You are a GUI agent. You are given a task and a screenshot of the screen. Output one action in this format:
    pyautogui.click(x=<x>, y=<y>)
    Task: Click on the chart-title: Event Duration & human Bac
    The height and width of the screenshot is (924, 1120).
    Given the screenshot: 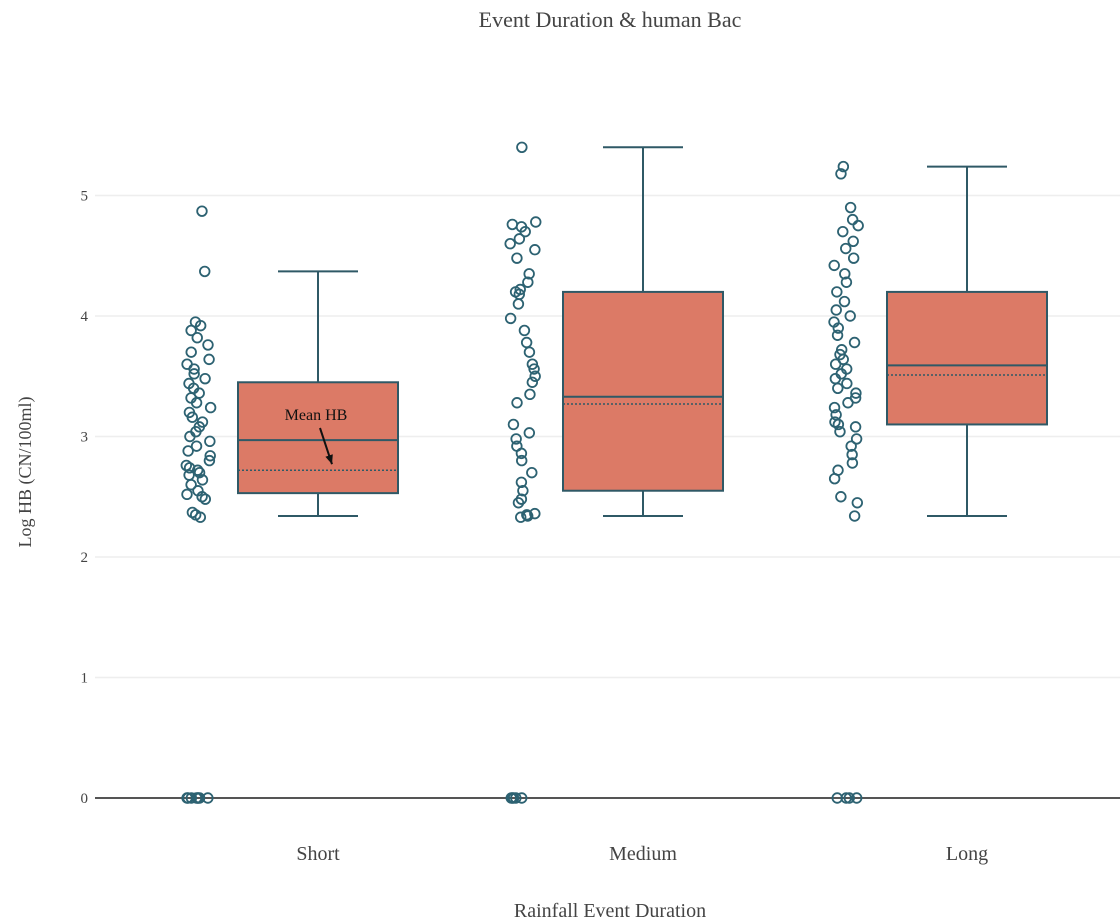 What is the action you would take?
    pyautogui.click(x=610, y=19)
    